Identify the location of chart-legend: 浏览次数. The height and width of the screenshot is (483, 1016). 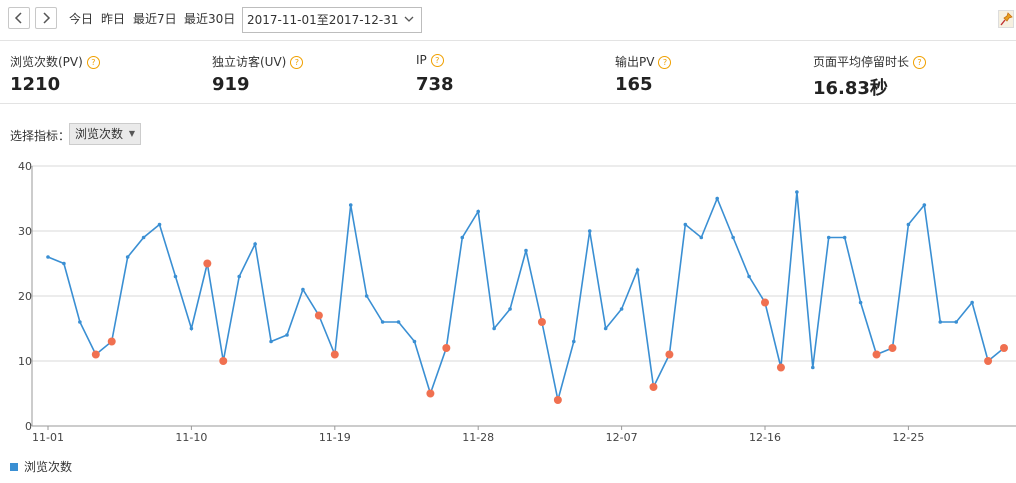
(41, 466).